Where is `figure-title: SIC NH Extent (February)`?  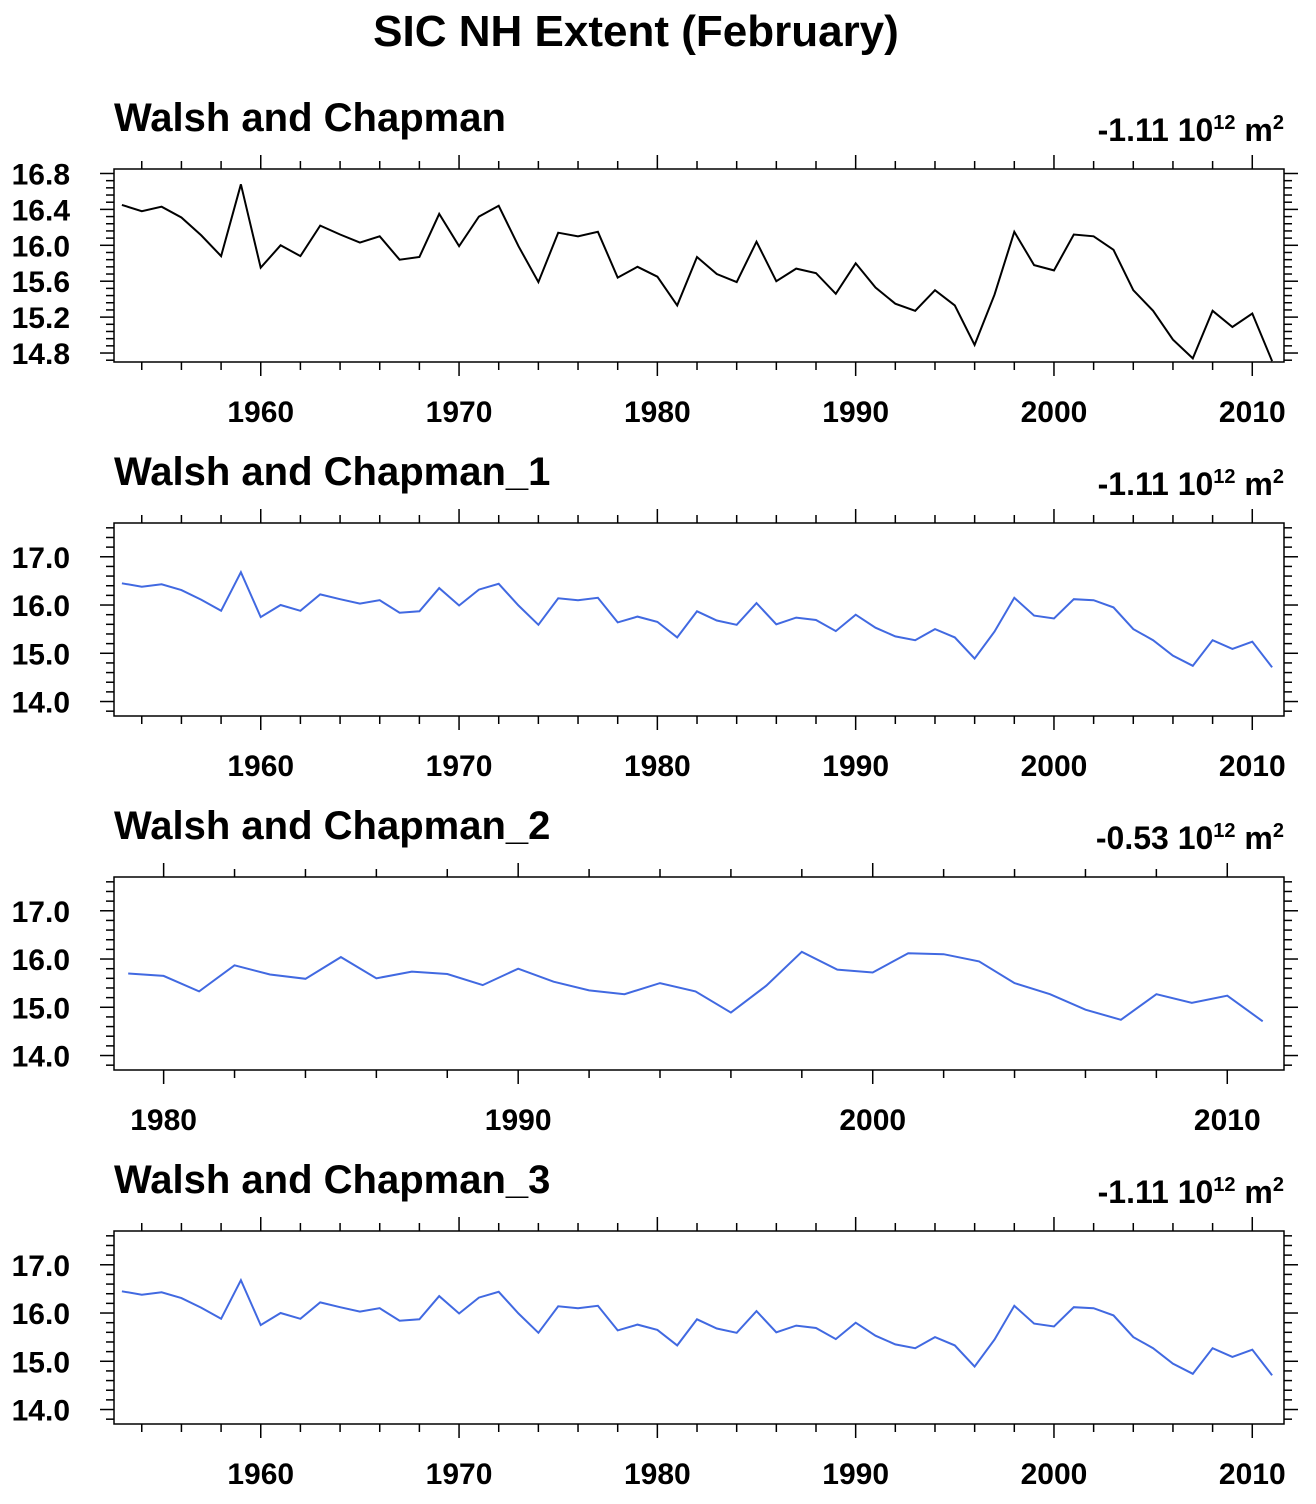 figure-title: SIC NH Extent (February) is located at coordinates (636, 31).